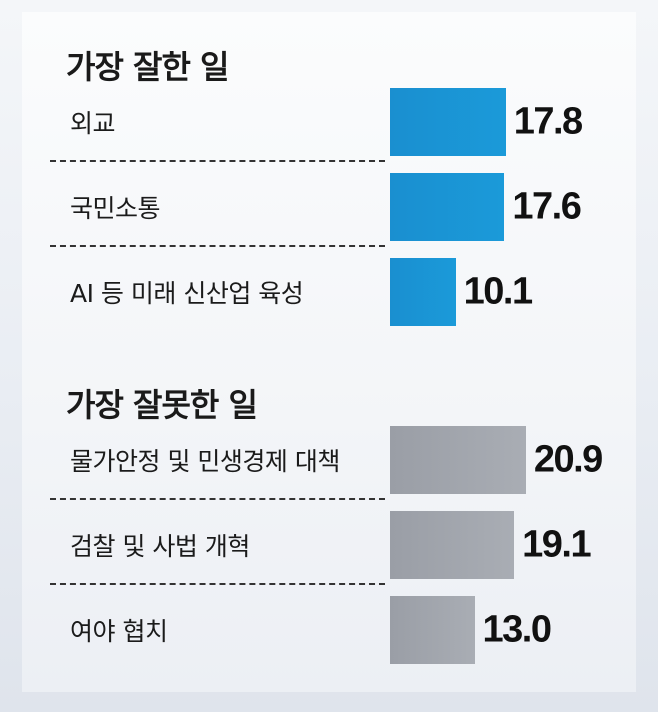  Describe the element at coordinates (162, 405) in the screenshot. I see `section-title-worst: 가장 잘못한 일` at that location.